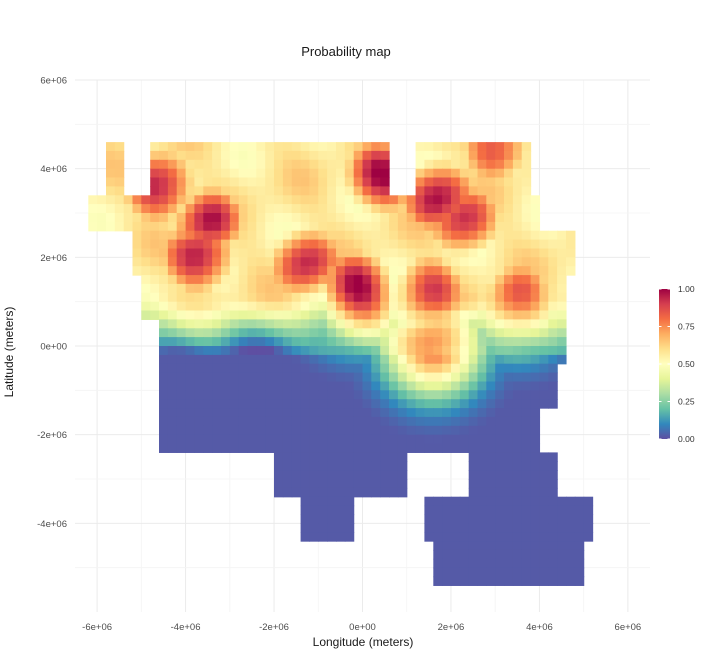 Image resolution: width=704 pixels, height=654 pixels. I want to click on legend-label: 0.25, so click(686, 402).